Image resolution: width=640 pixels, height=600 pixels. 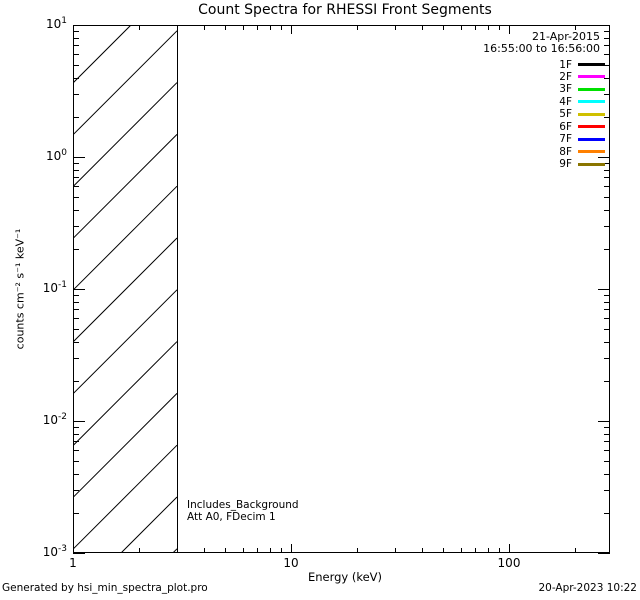 I want to click on x-axis-label: Energy (keV), so click(x=345, y=577).